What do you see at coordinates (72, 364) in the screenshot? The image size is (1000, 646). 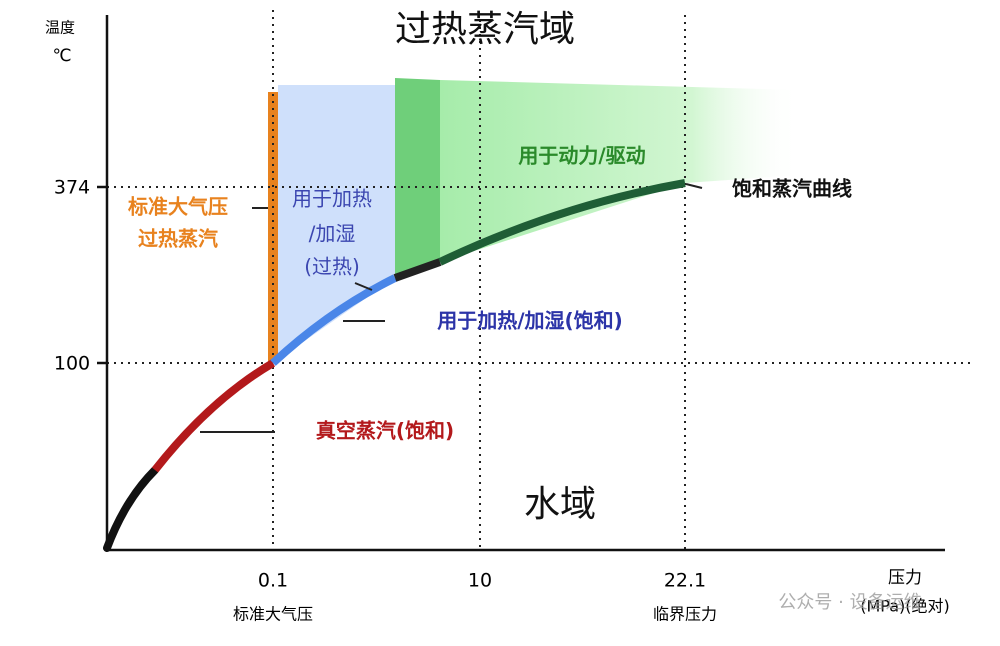 I see `y-tick-label: 100` at bounding box center [72, 364].